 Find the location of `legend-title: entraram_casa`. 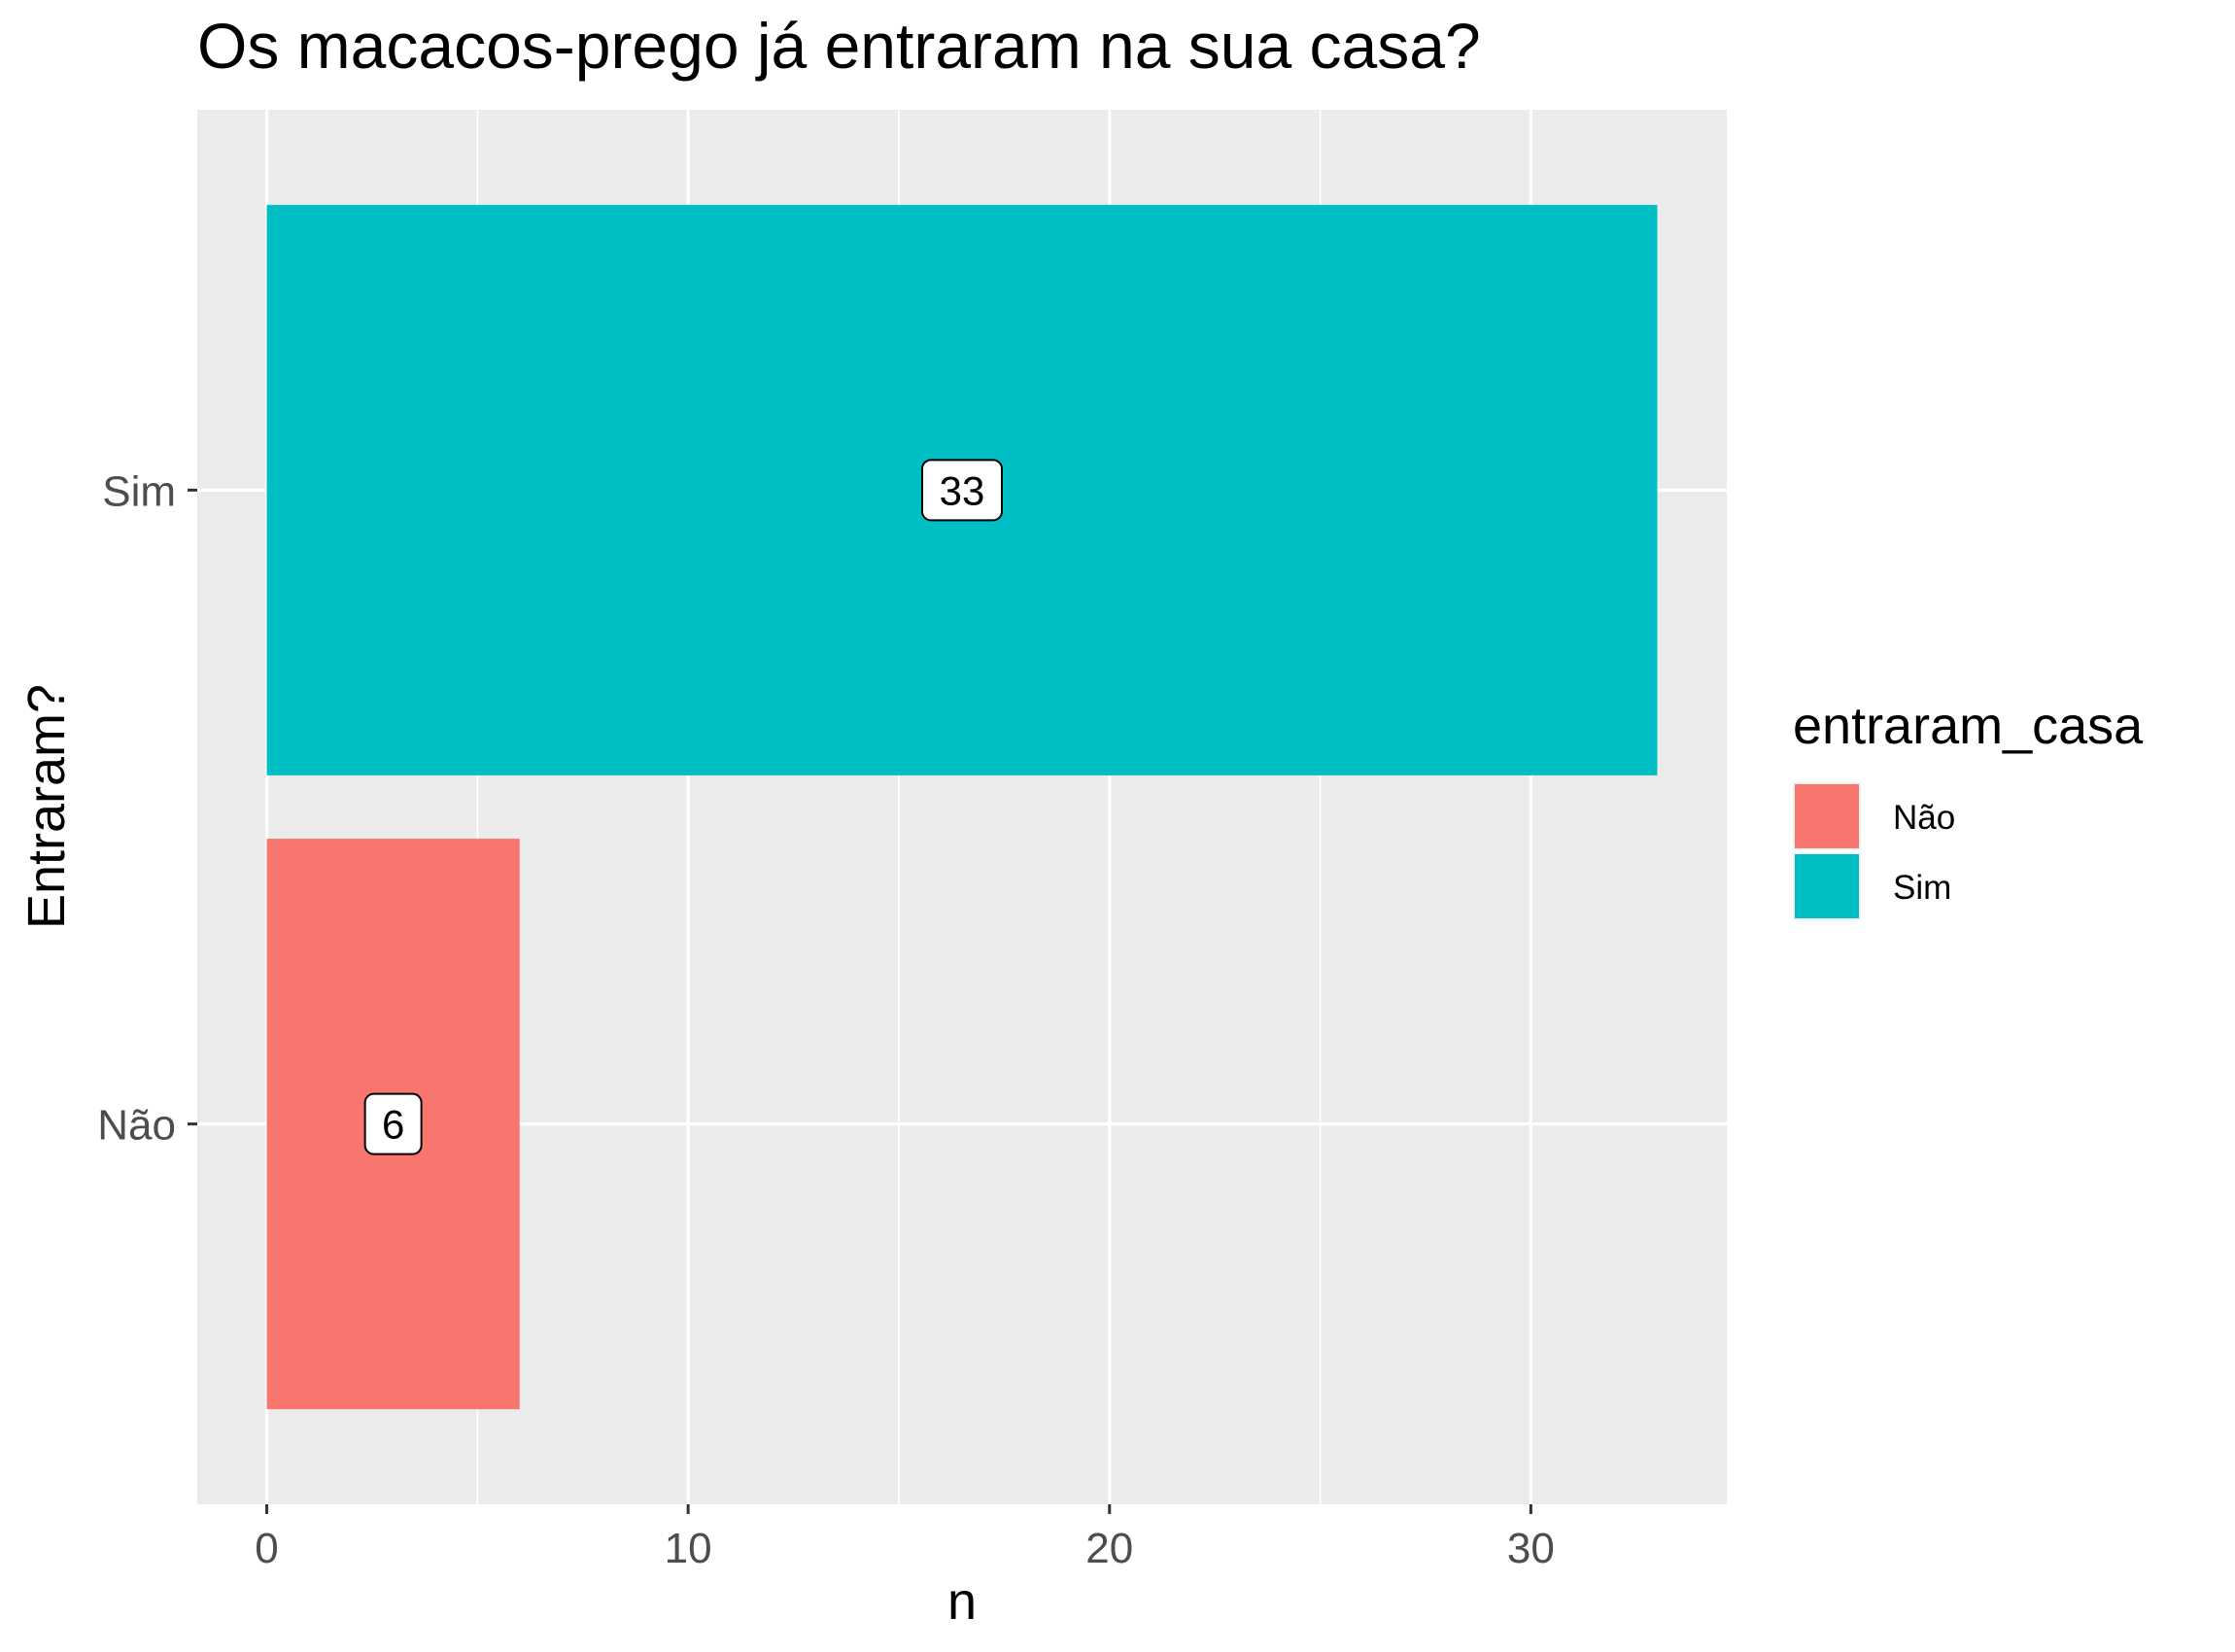

legend-title: entraram_casa is located at coordinates (1968, 726).